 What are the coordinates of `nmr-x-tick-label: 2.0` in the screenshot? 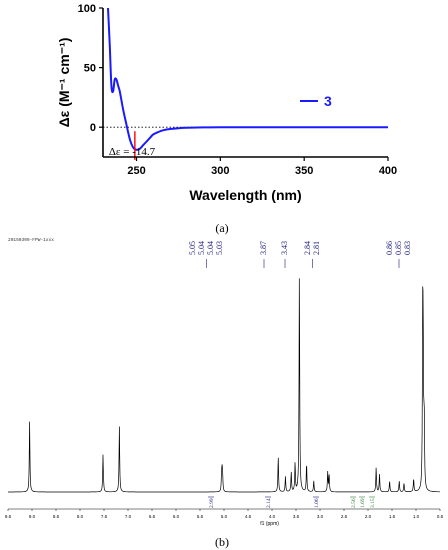 It's located at (368, 516).